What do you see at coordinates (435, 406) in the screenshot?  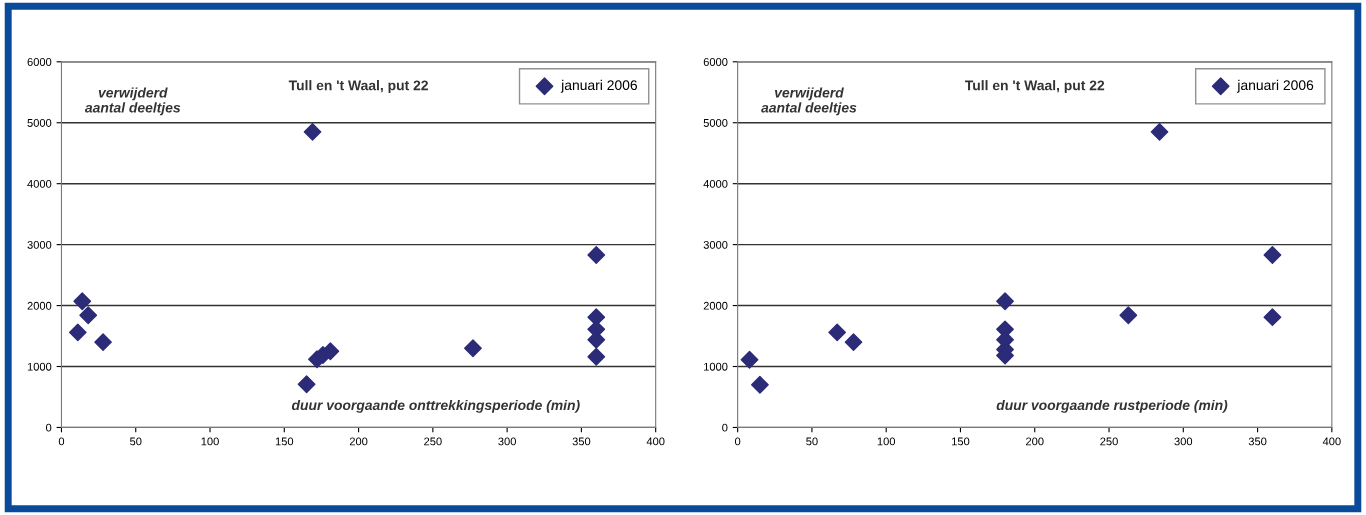 I see `x-axis-title: duur voorgaande onttrekkingsperiode (min)` at bounding box center [435, 406].